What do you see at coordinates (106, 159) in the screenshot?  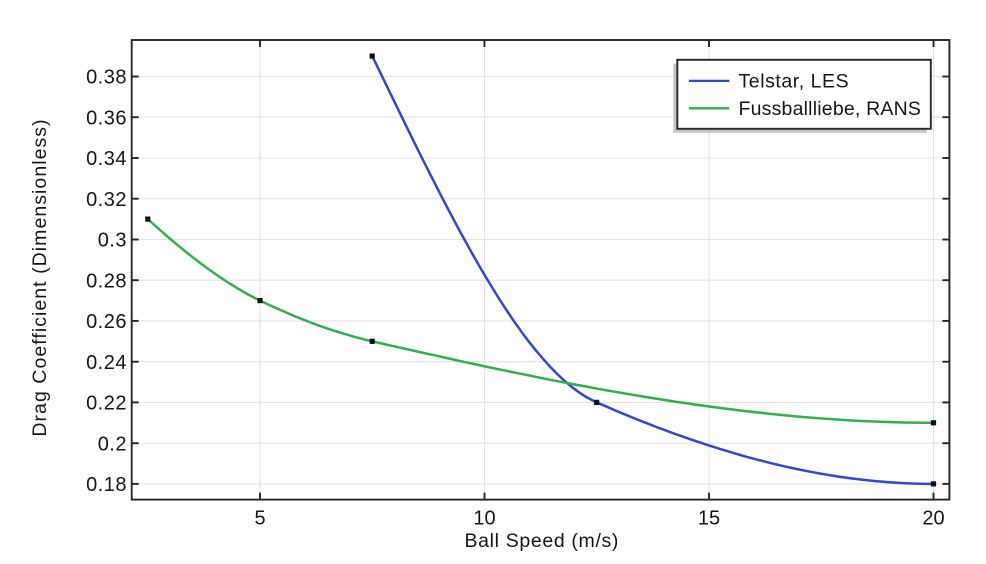 I see `svg-text: 0.34` at bounding box center [106, 159].